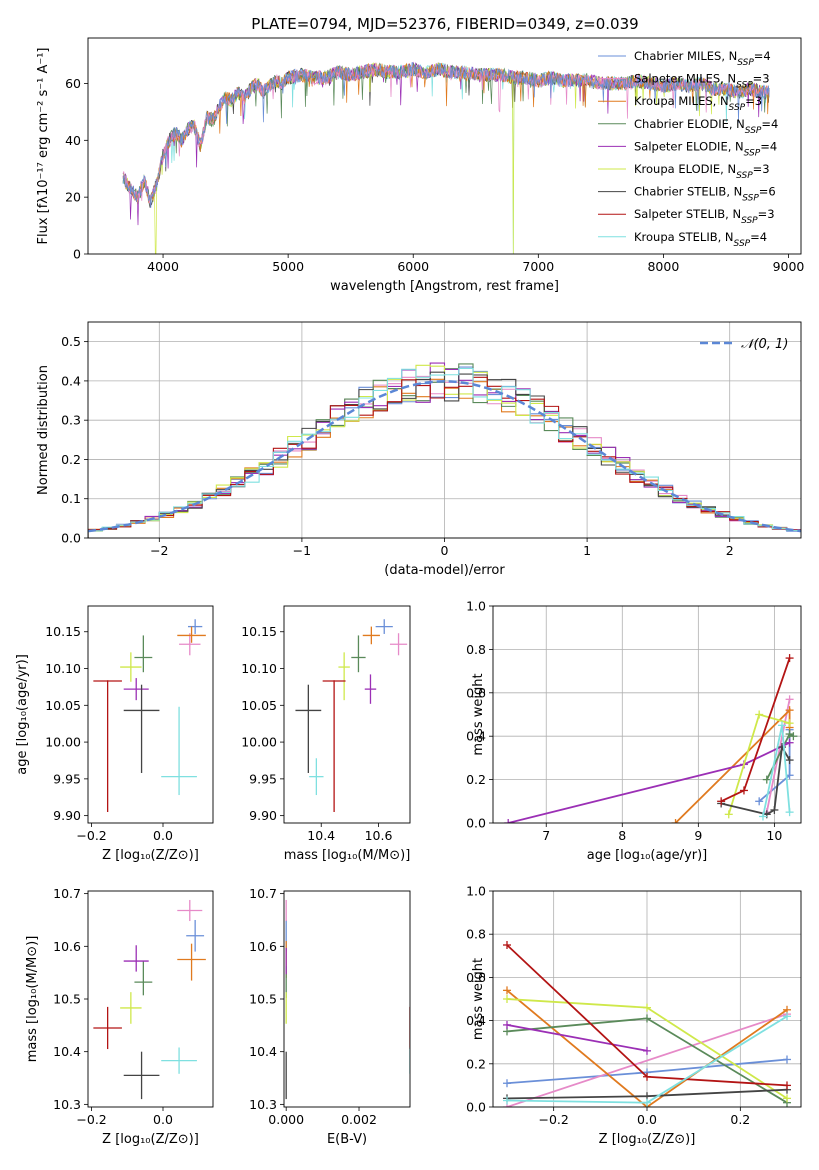 Image resolution: width=819 pixels, height=1170 pixels. What do you see at coordinates (321, 835) in the screenshot?
I see `x-tick-label: 10.4` at bounding box center [321, 835].